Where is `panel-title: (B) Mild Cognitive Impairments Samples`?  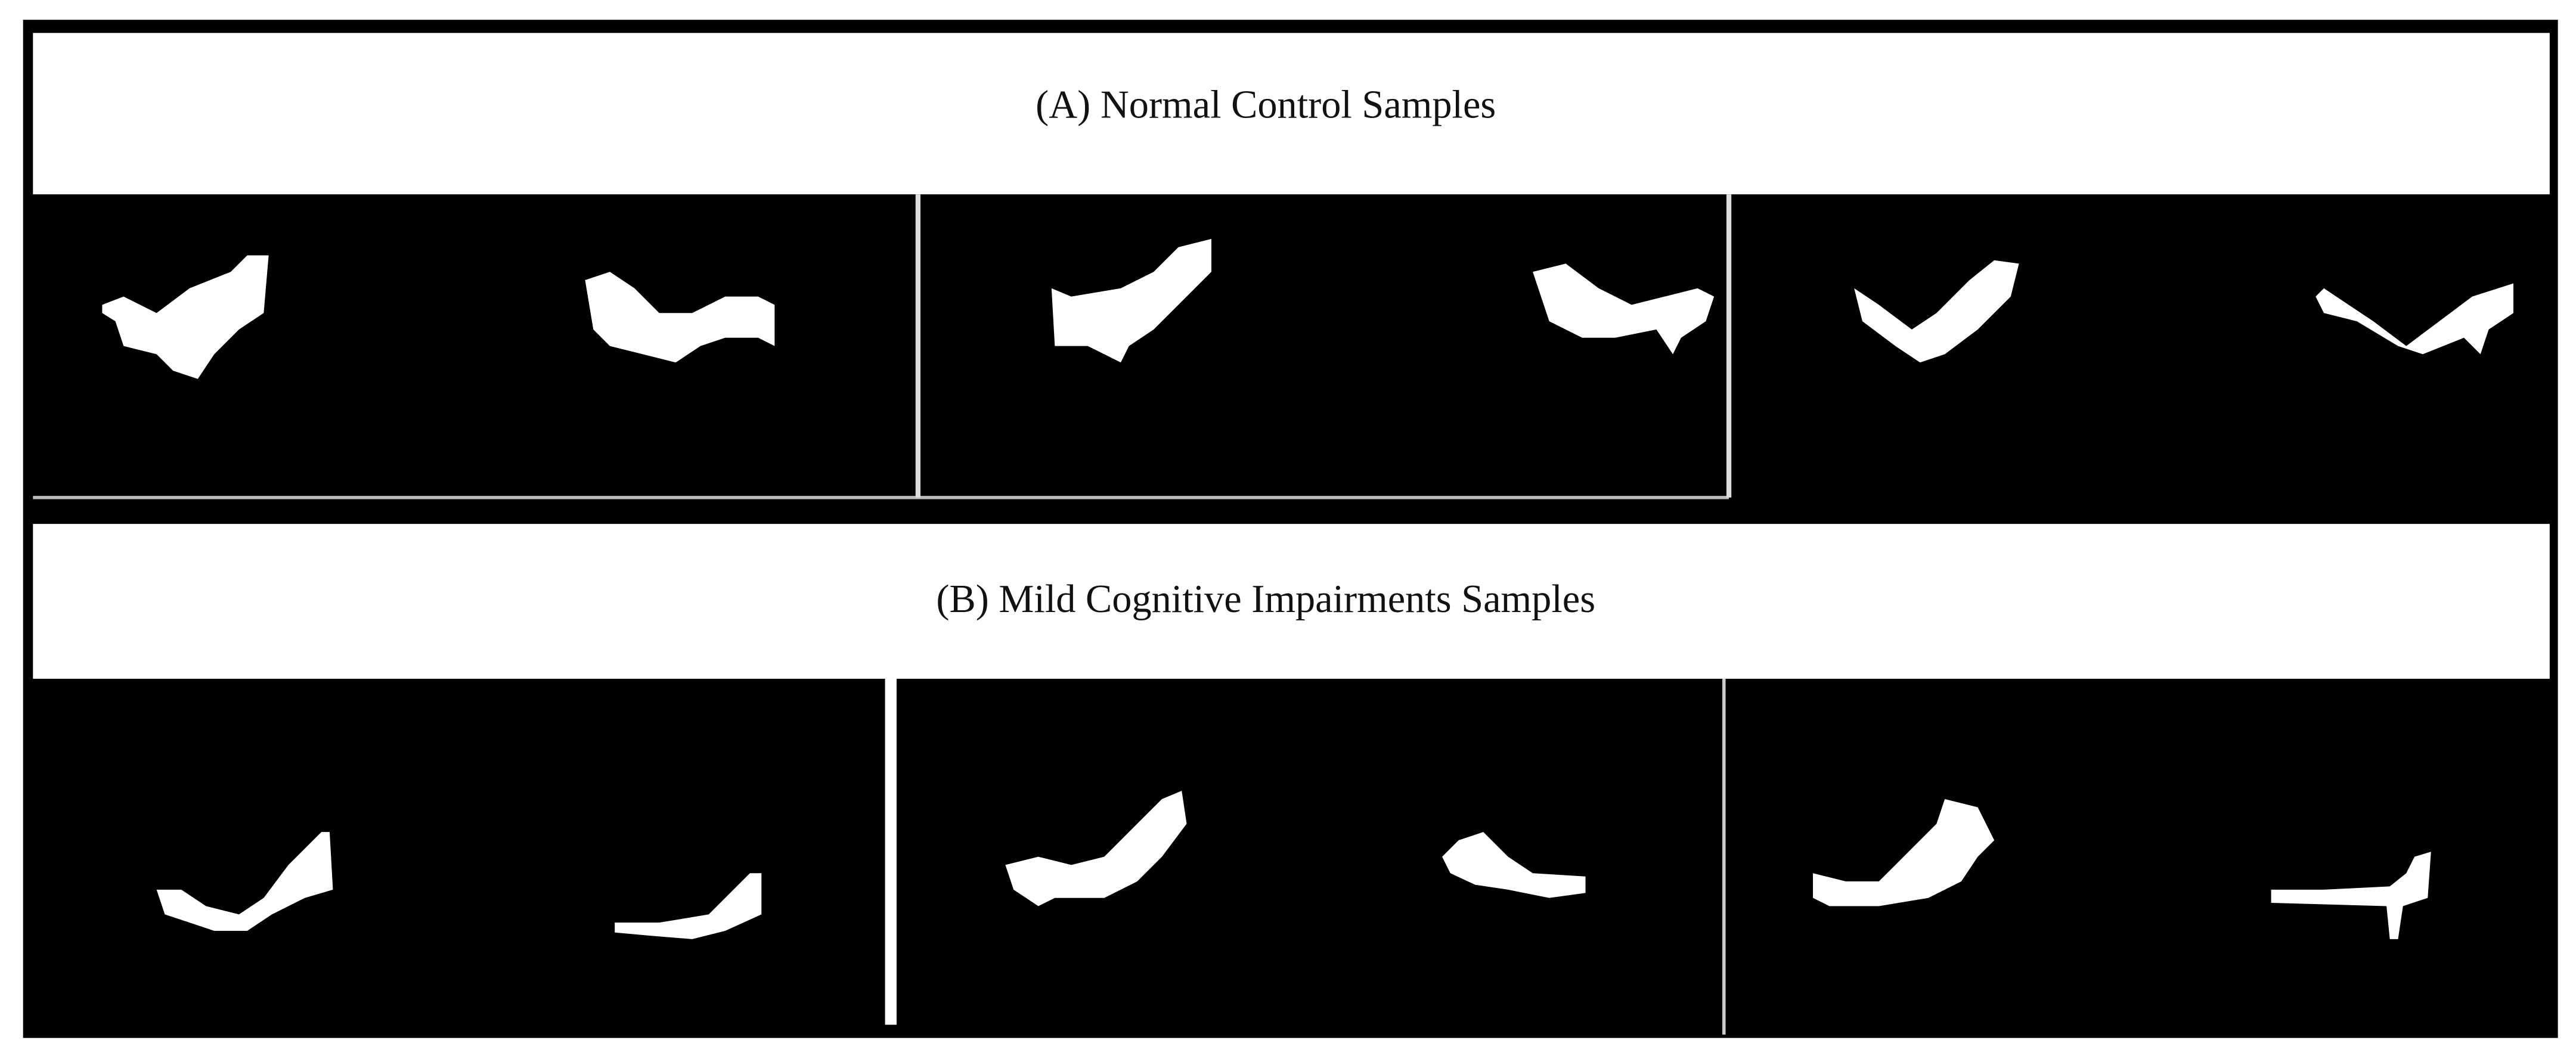 panel-title: (B) Mild Cognitive Impairments Samples is located at coordinates (1265, 599).